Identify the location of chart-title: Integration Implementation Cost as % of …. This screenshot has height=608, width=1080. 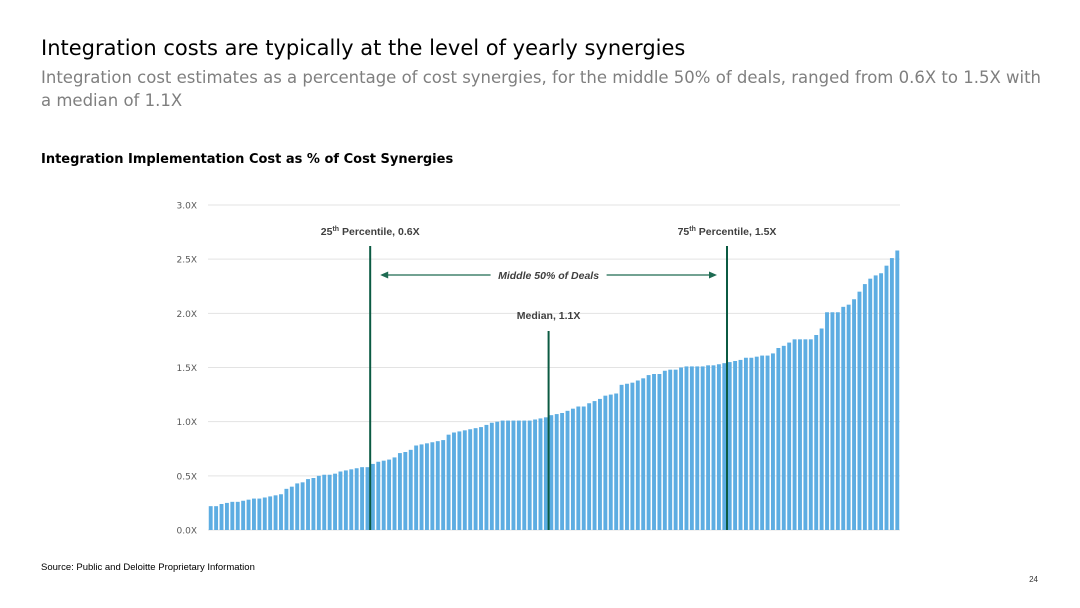
(247, 159).